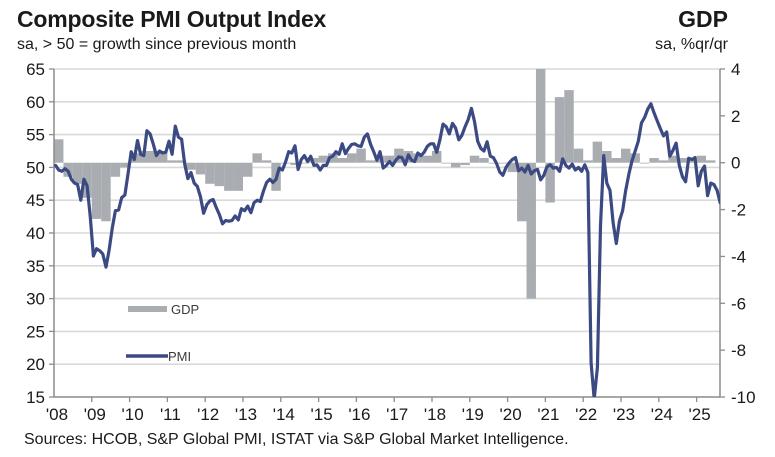 The width and height of the screenshot is (775, 457). Describe the element at coordinates (208, 414) in the screenshot. I see `x-tick-label: '12` at that location.